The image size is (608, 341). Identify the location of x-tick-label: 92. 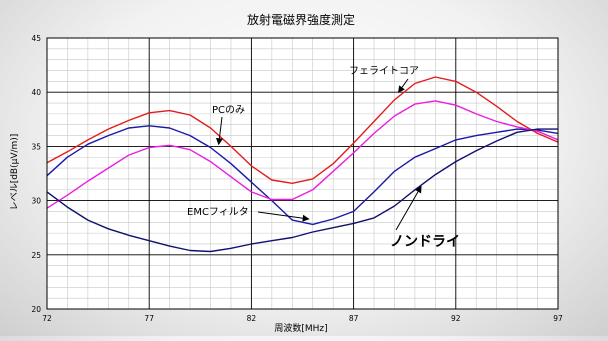
(456, 318).